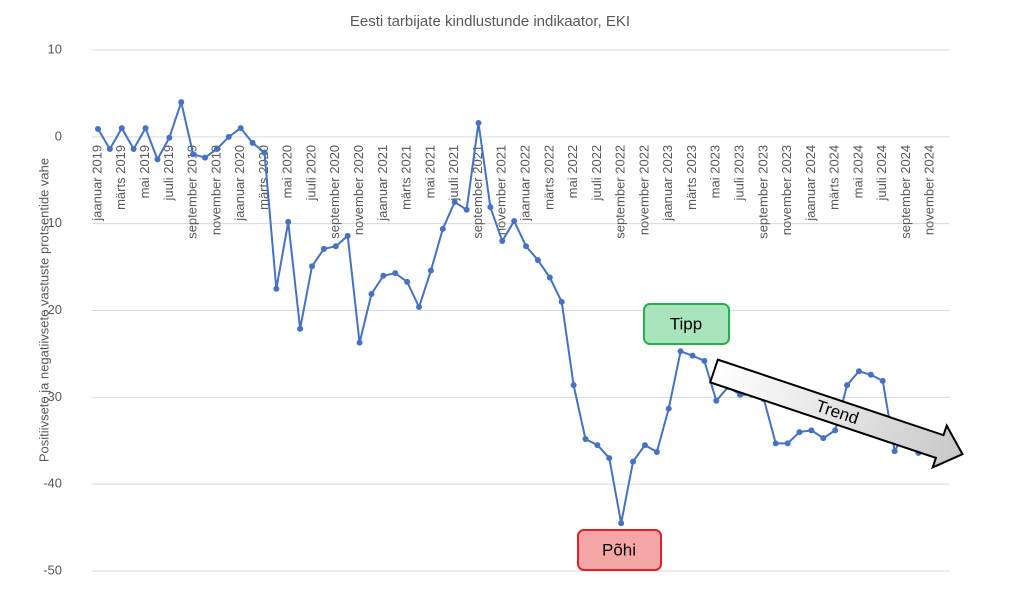  What do you see at coordinates (762, 192) in the screenshot?
I see `x-tick-label: september 2023` at bounding box center [762, 192].